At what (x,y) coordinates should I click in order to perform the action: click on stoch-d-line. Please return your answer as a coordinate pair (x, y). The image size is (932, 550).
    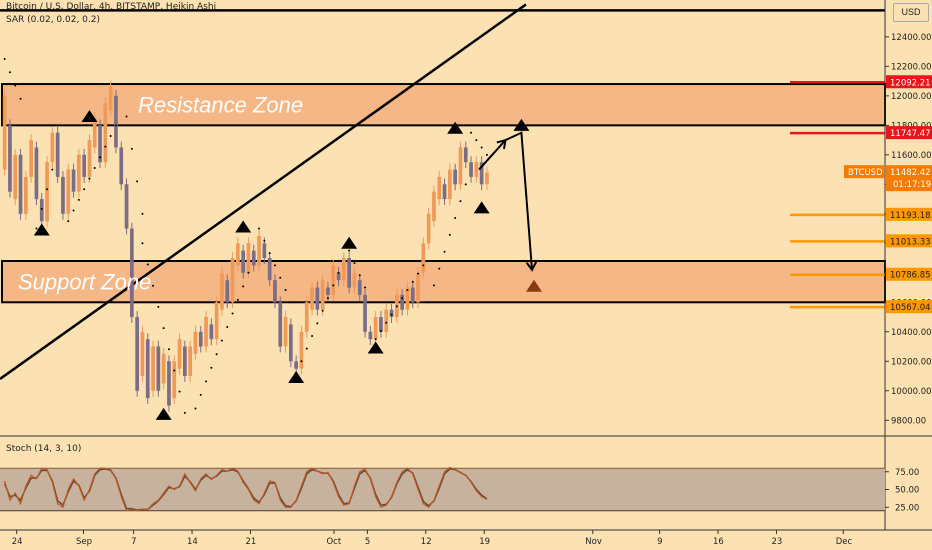
    Looking at the image, I should click on (245, 489).